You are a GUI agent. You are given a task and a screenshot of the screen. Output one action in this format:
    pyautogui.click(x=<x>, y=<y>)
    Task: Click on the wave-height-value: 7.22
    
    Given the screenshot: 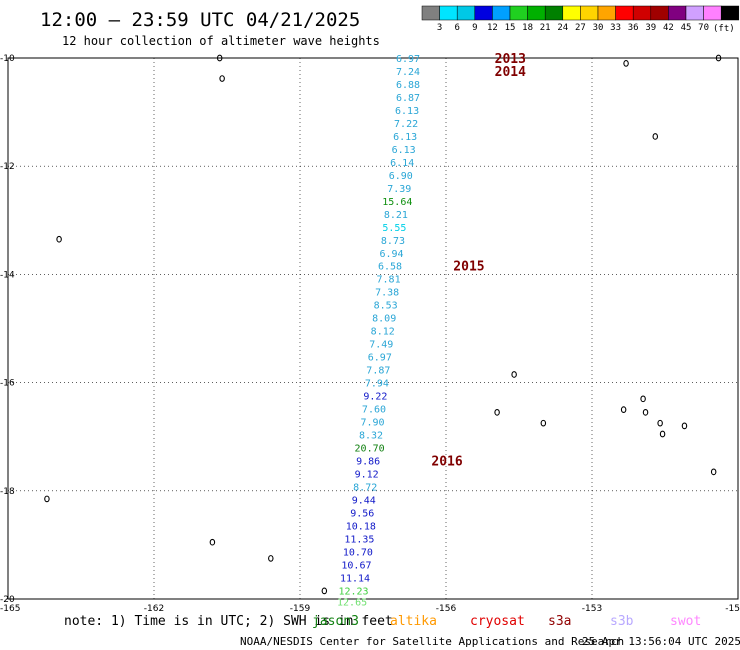 What is the action you would take?
    pyautogui.click(x=406, y=124)
    